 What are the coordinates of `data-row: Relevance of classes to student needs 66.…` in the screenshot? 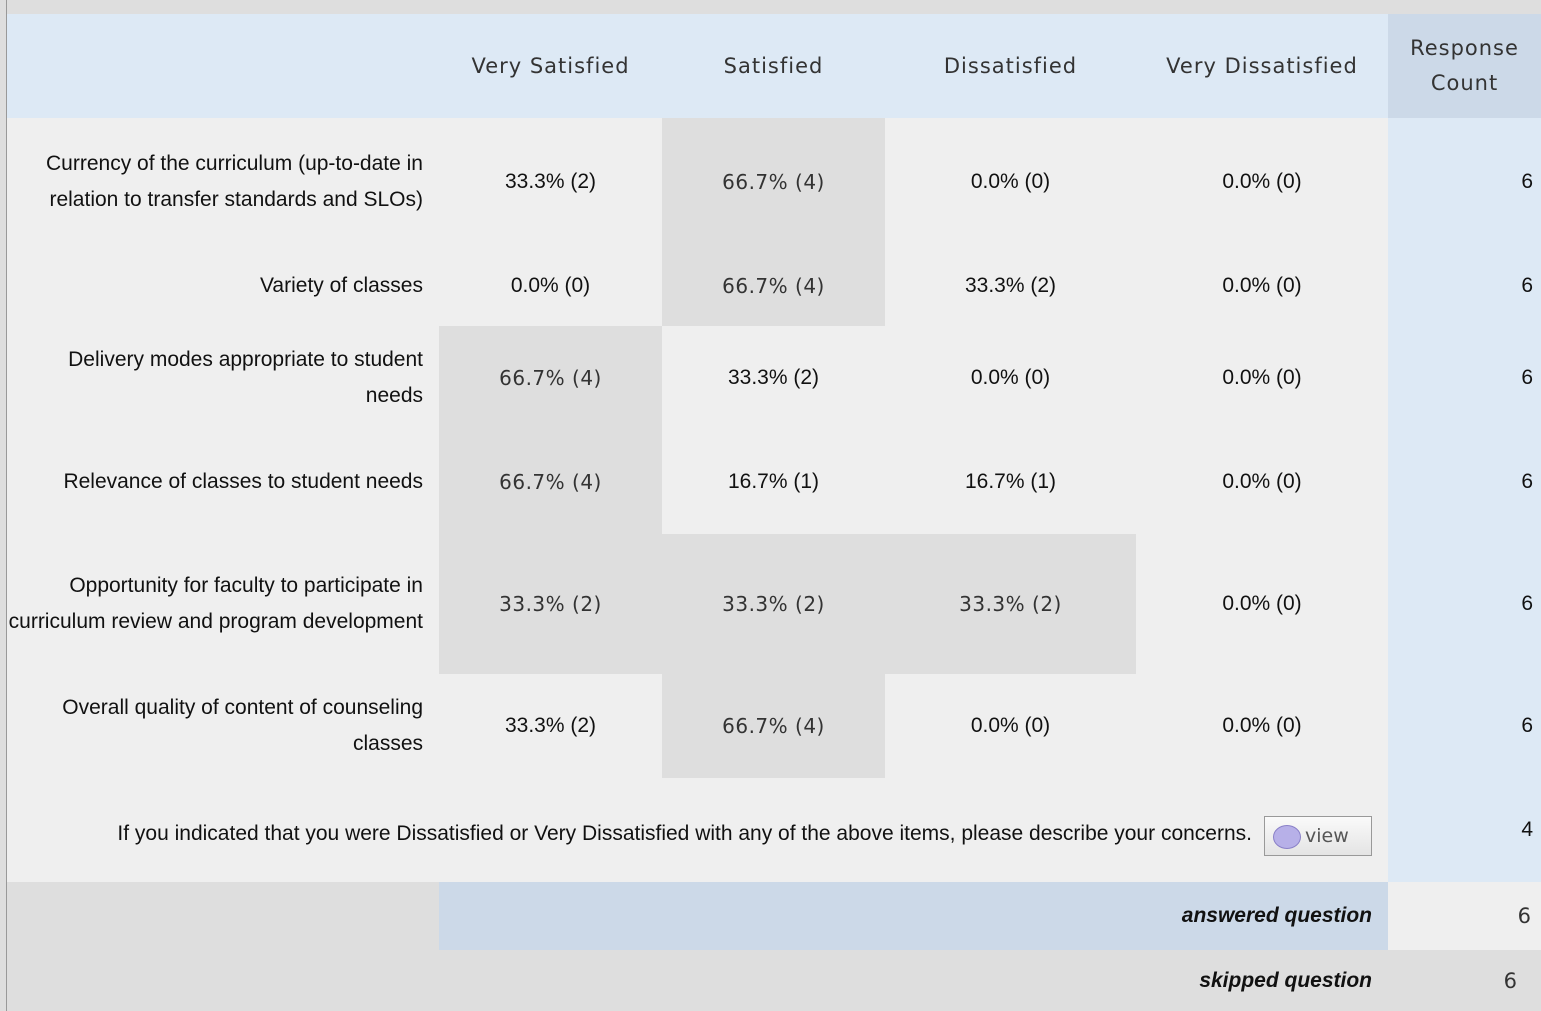 It's located at (774, 482).